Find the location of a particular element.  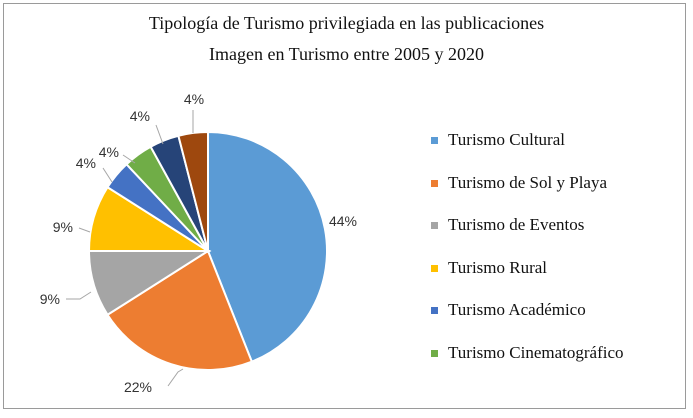

legend-item-1: Turismo Cultural is located at coordinates (529, 140).